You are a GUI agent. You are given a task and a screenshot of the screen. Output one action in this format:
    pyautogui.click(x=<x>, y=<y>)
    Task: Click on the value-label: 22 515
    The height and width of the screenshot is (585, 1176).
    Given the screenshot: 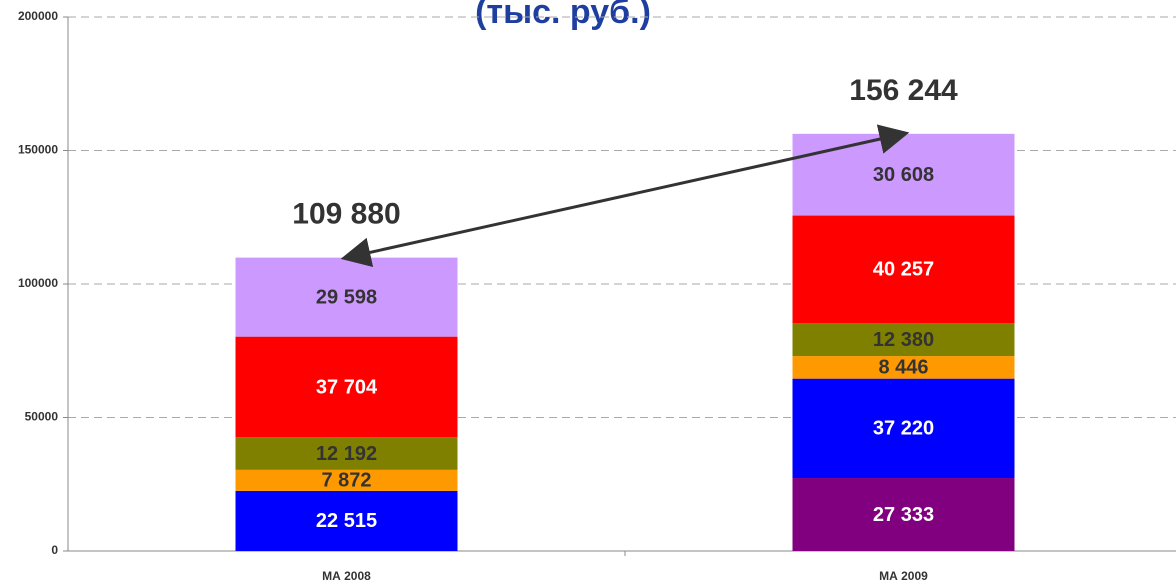 What is the action you would take?
    pyautogui.click(x=346, y=521)
    